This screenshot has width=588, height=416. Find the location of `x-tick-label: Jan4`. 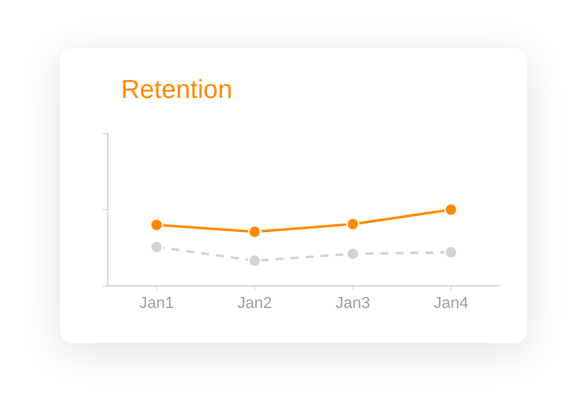

x-tick-label: Jan4 is located at coordinates (451, 303).